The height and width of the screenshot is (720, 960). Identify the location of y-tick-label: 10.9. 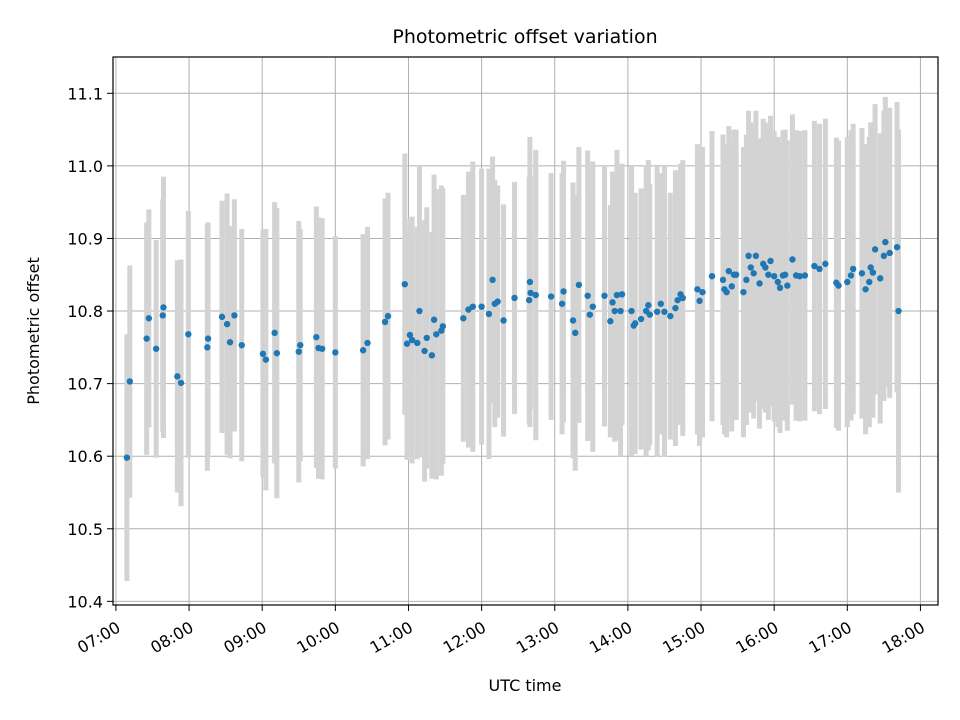
(85, 238).